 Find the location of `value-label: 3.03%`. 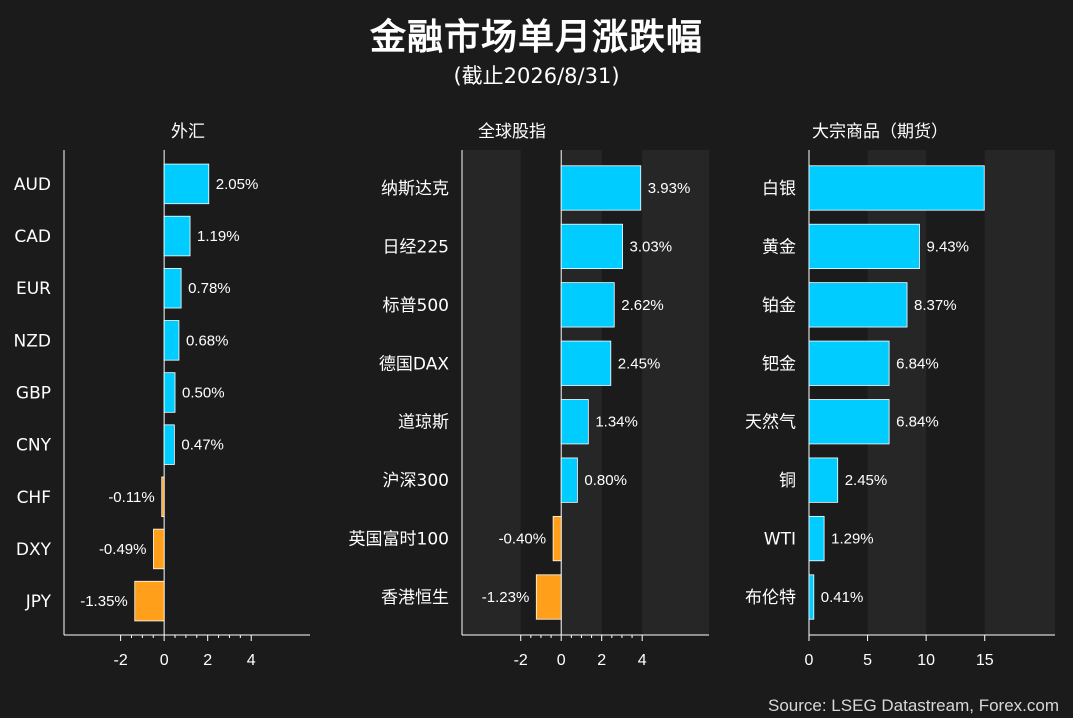

value-label: 3.03% is located at coordinates (651, 246).